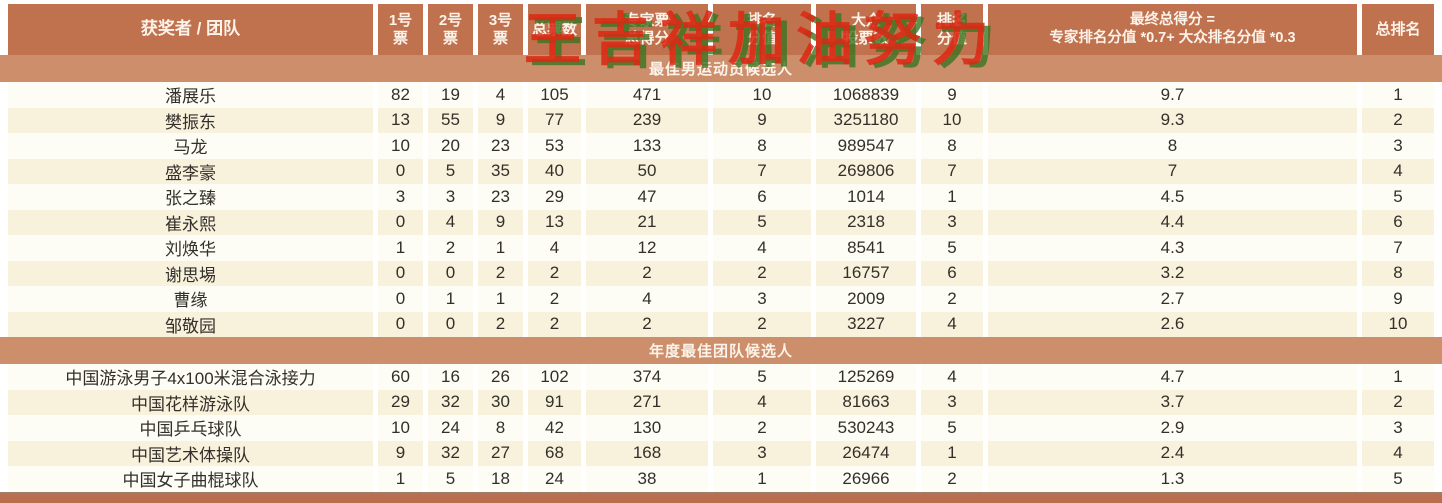 The height and width of the screenshot is (503, 1442). Describe the element at coordinates (721, 402) in the screenshot. I see `table-row: 中国花样游泳队 29 32 30 91 271 4 81663 3 3.7 2` at that location.